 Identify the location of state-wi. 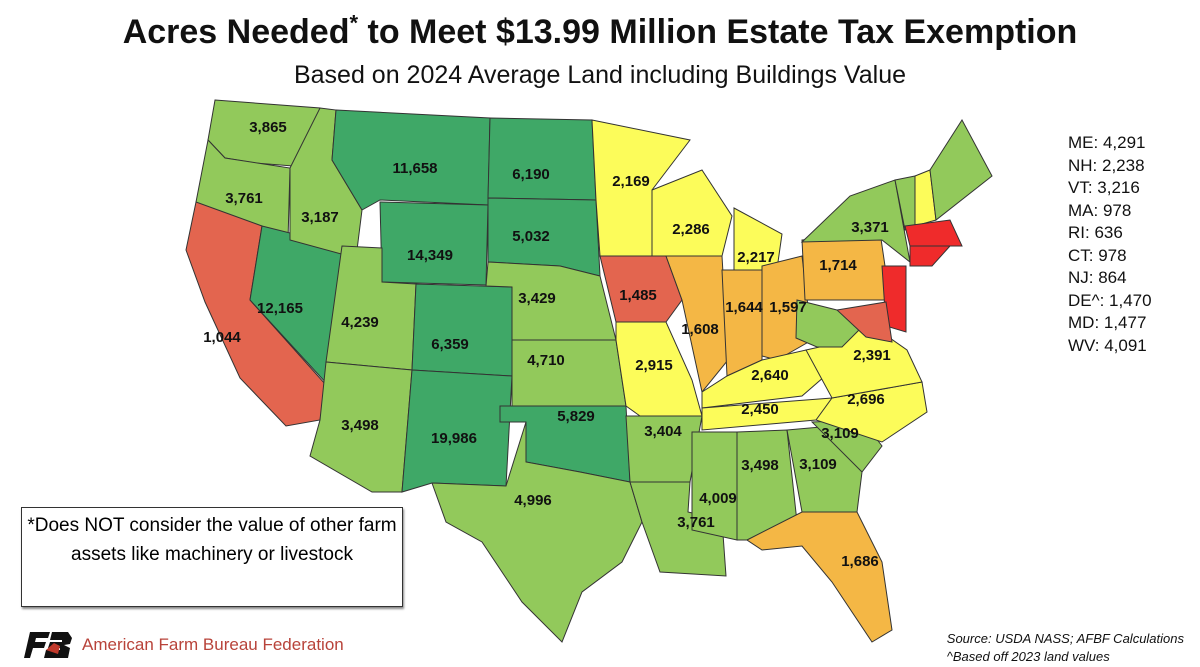
(692, 213).